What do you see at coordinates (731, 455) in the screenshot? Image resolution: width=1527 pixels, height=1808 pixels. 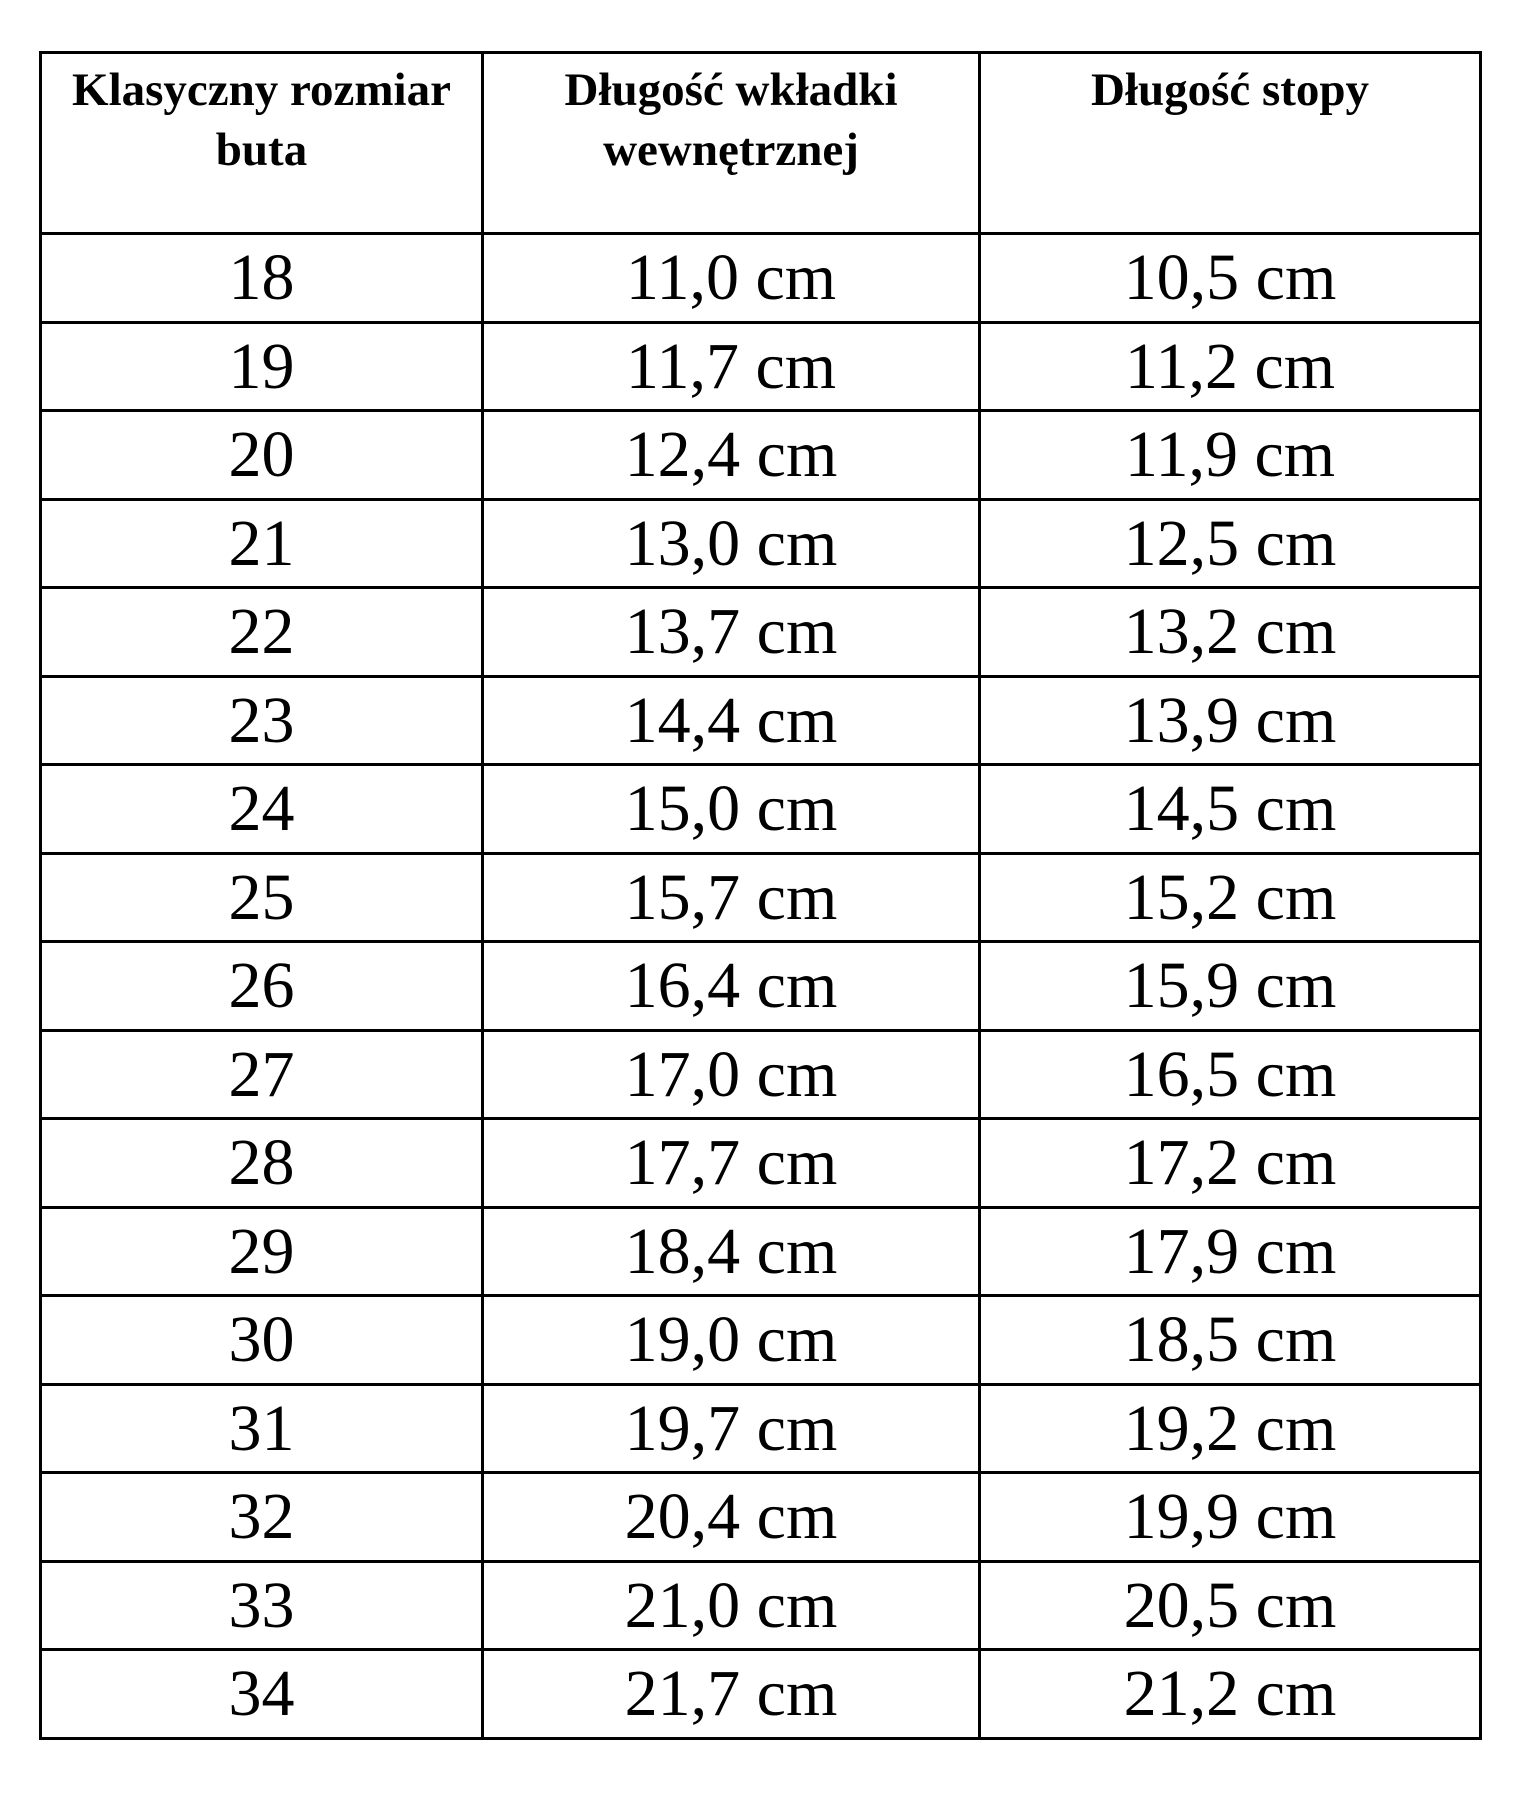 I see `insole-length-cell: 12,4 cm` at bounding box center [731, 455].